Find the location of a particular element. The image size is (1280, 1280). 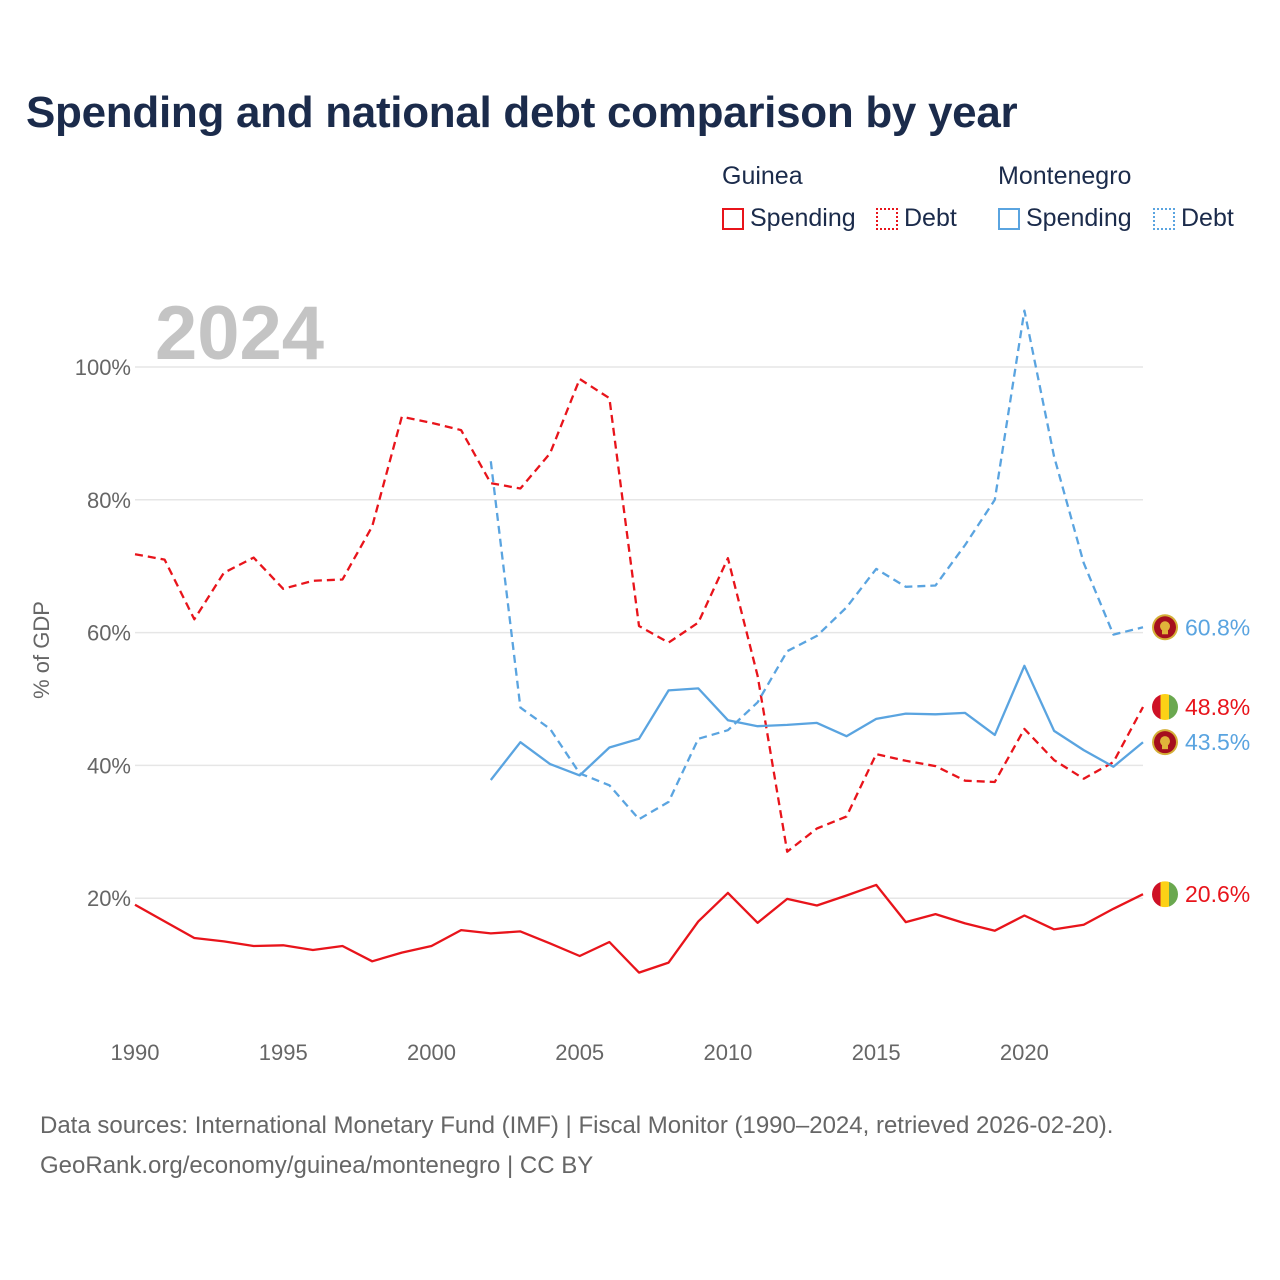

series-line-guinea-spending is located at coordinates (639, 928).